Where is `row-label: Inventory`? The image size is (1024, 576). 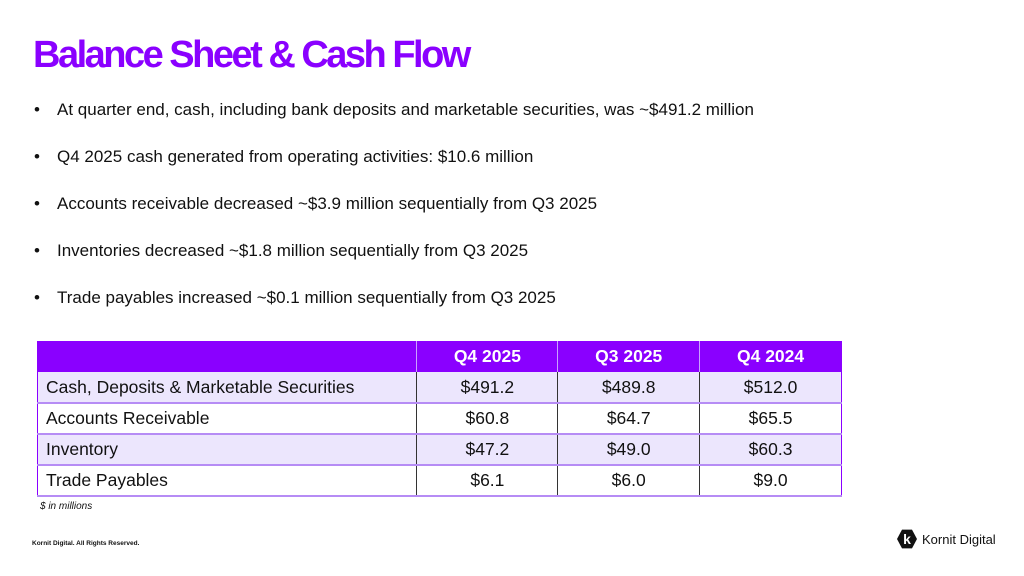 row-label: Inventory is located at coordinates (227, 450).